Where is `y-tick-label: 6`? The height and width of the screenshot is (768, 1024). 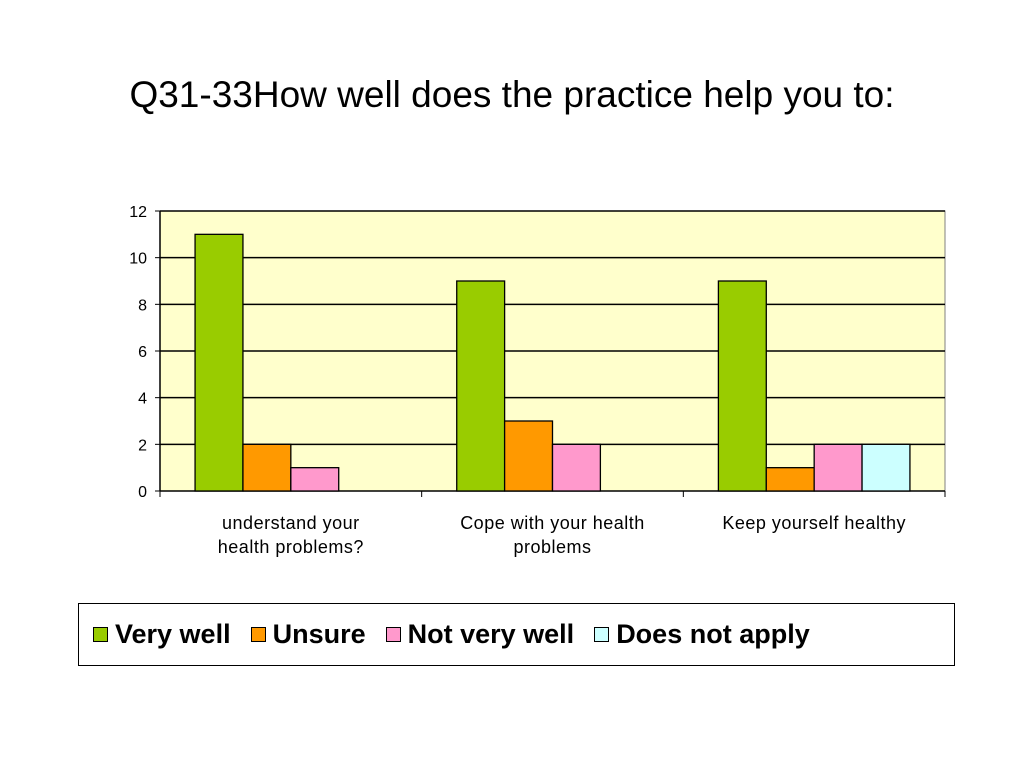
y-tick-label: 6 is located at coordinates (142, 352).